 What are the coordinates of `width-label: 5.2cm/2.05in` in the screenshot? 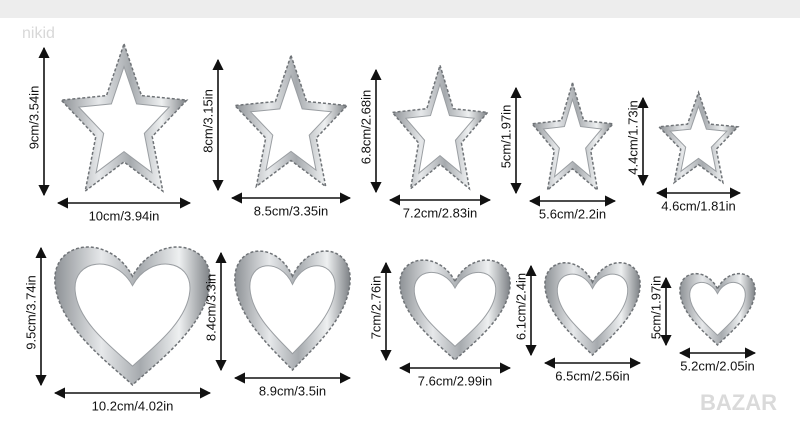 It's located at (717, 365).